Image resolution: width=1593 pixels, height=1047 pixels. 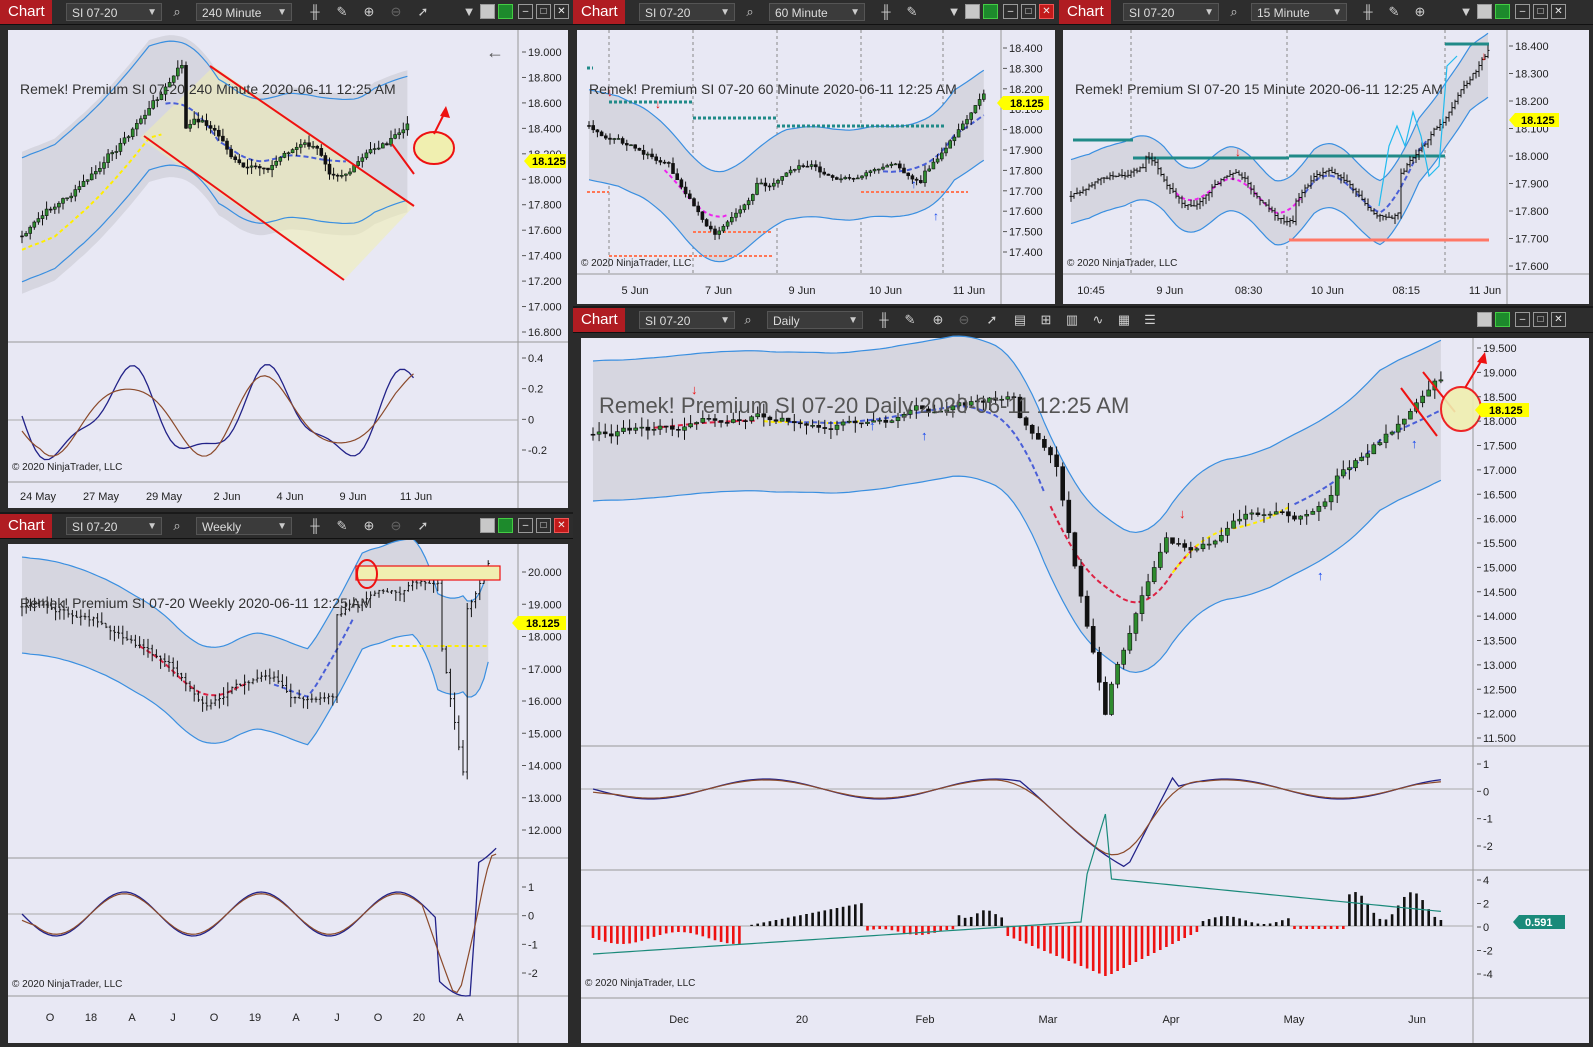 I want to click on indicators-icon: ∿, so click(x=1098, y=319).